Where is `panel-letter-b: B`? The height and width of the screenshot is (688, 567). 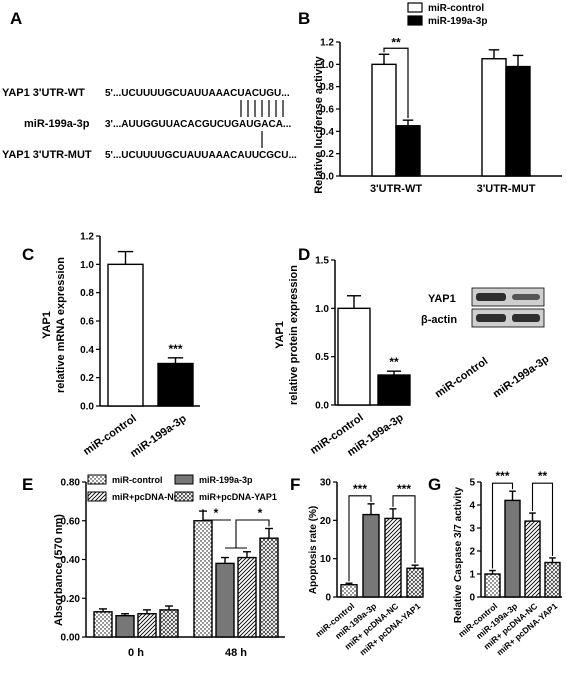
panel-letter-b: B is located at coordinates (304, 18).